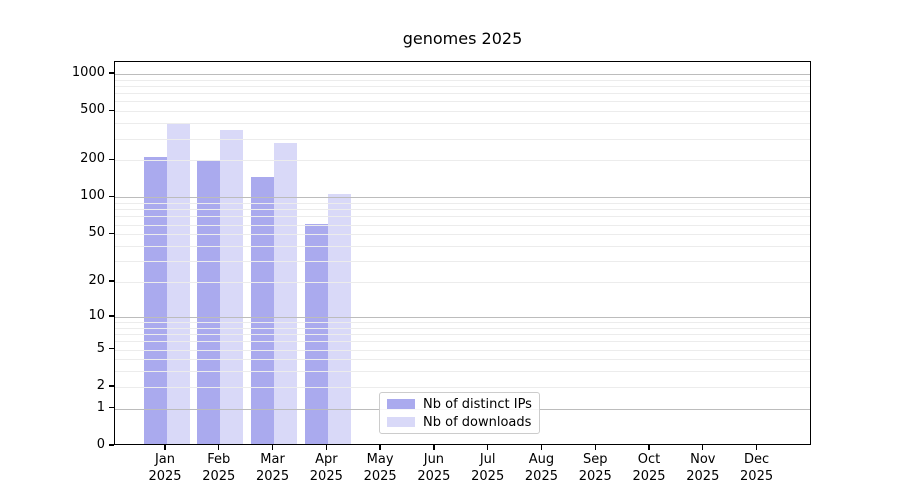 This screenshot has height=500, width=900. I want to click on y-tick-label: 50, so click(96, 233).